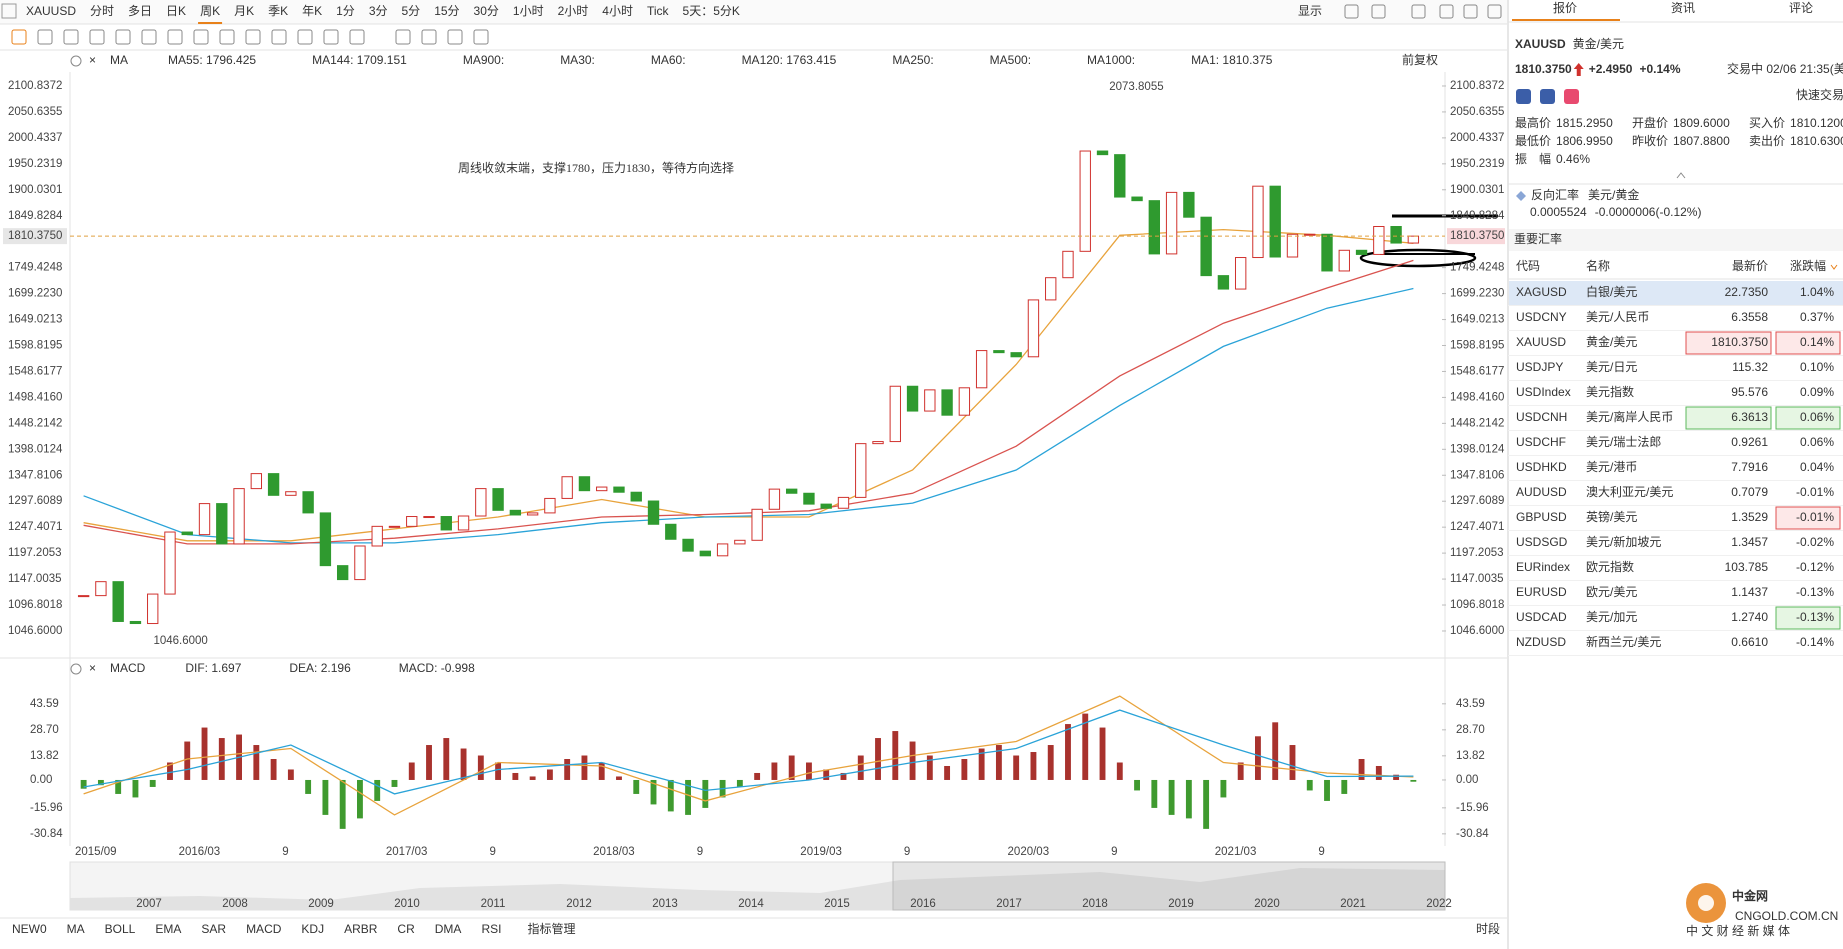 The width and height of the screenshot is (1843, 949). I want to click on reverse-pair: 美元/黄金, so click(1613, 194).